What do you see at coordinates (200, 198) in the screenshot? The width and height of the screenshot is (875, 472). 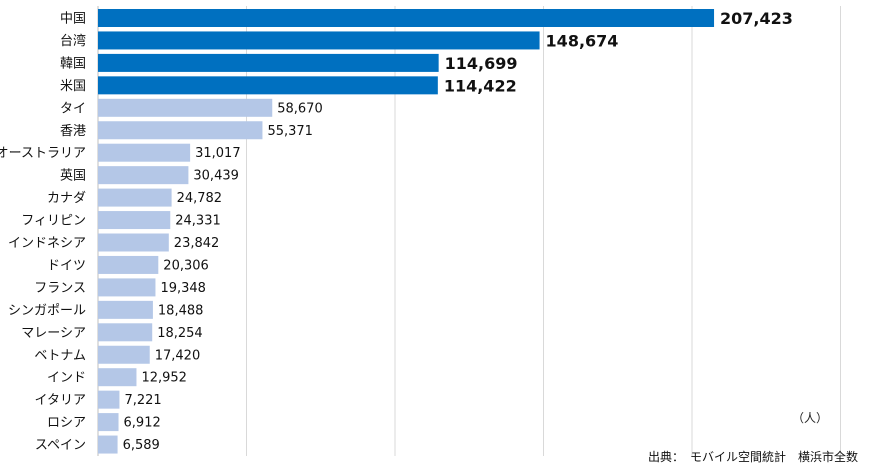 I see `data-label: 24,782` at bounding box center [200, 198].